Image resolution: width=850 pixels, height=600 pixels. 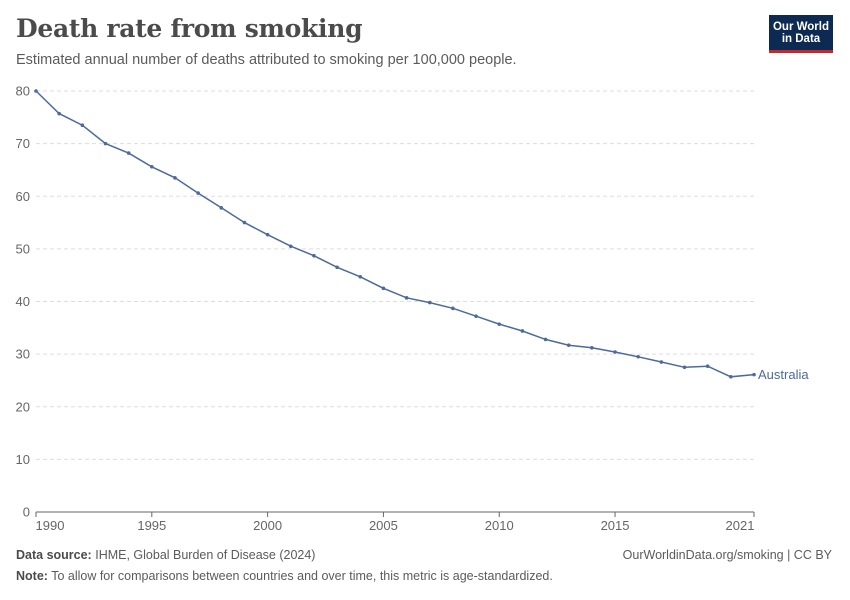 I want to click on y-tick-label: 30, so click(x=23, y=354).